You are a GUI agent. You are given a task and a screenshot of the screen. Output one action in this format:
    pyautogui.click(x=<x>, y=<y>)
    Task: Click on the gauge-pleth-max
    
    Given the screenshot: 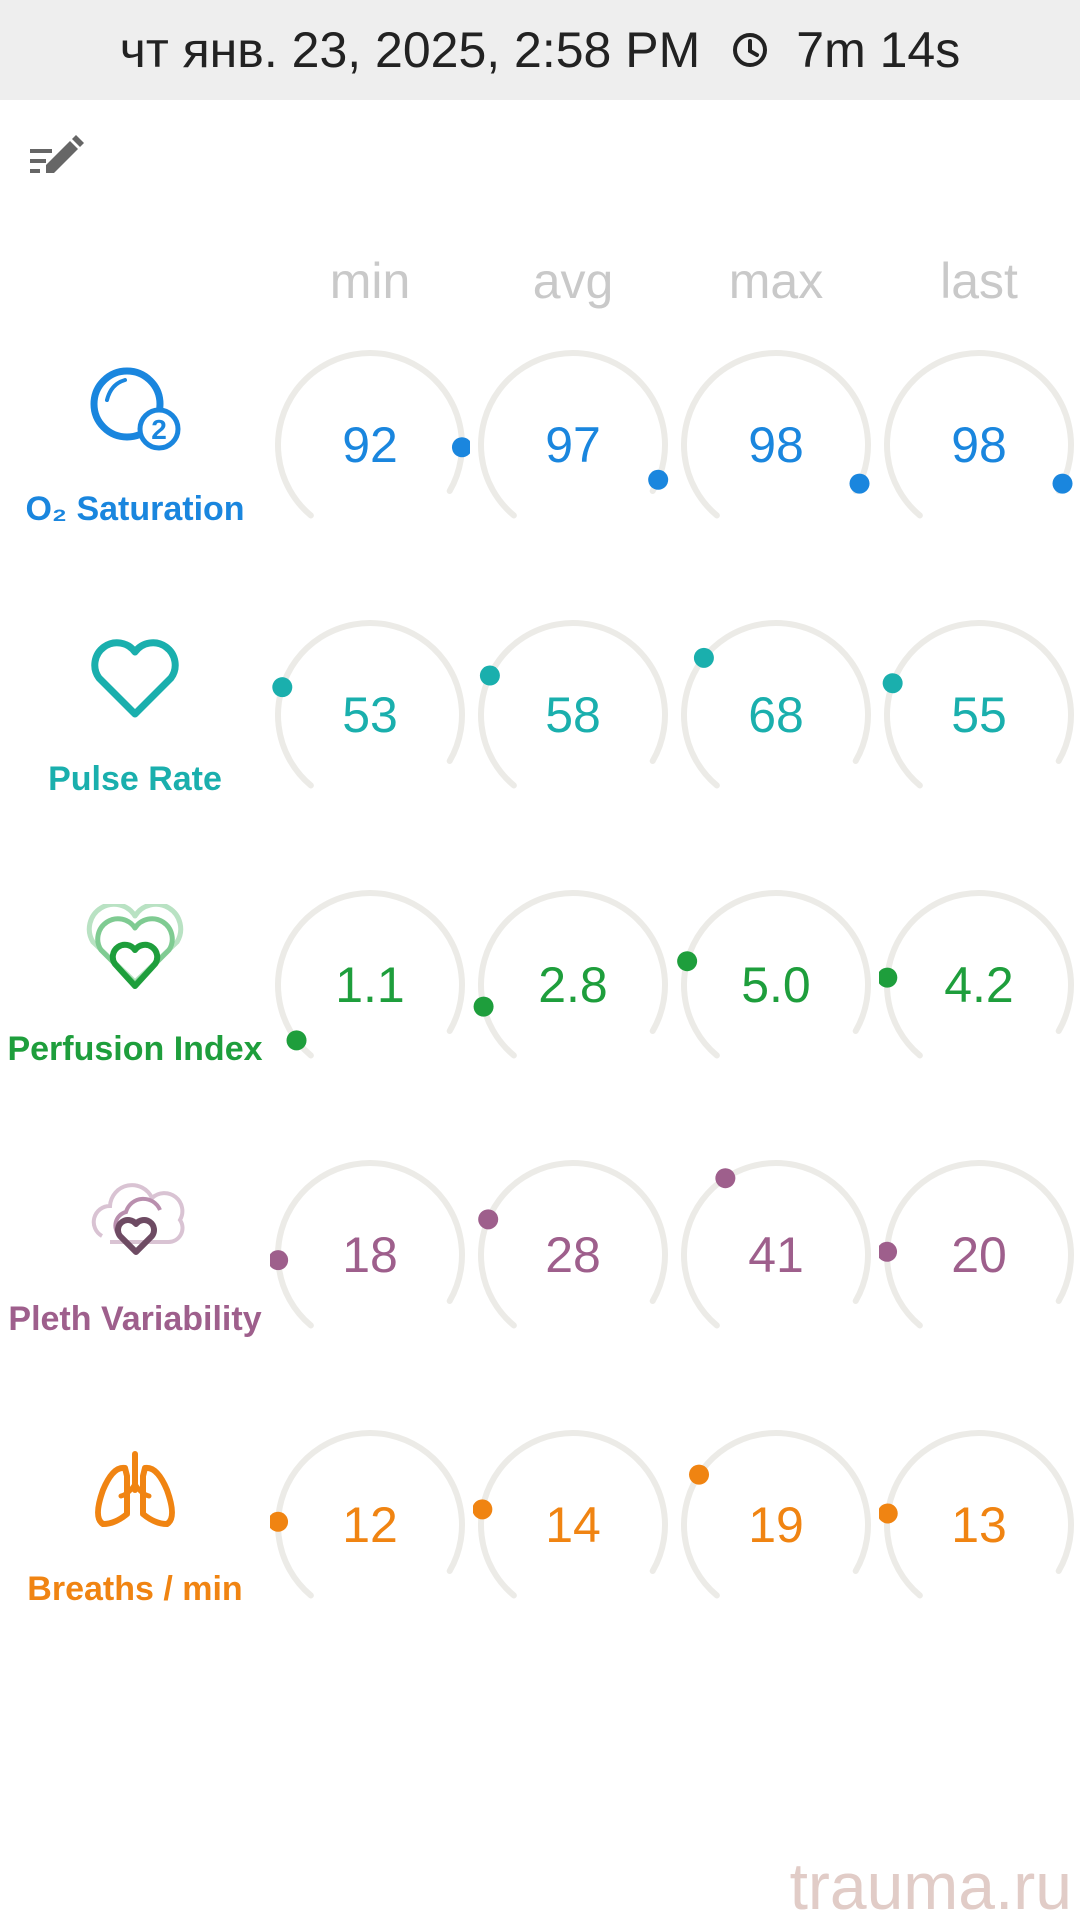 What is the action you would take?
    pyautogui.click(x=776, y=1244)
    